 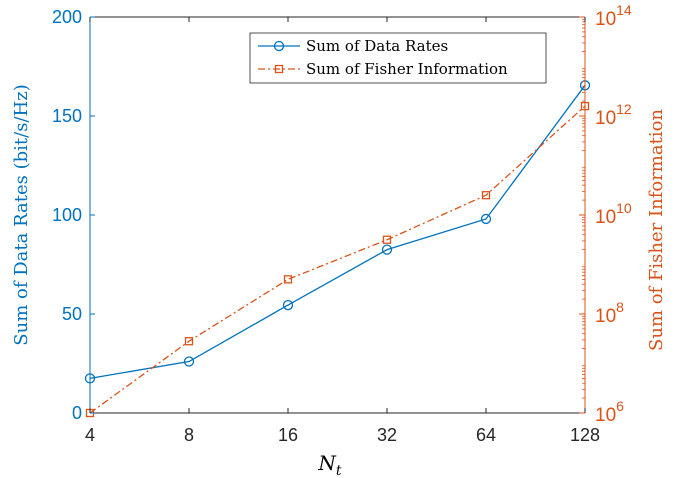 What do you see at coordinates (279, 46) in the screenshot?
I see `legend-marker-circle` at bounding box center [279, 46].